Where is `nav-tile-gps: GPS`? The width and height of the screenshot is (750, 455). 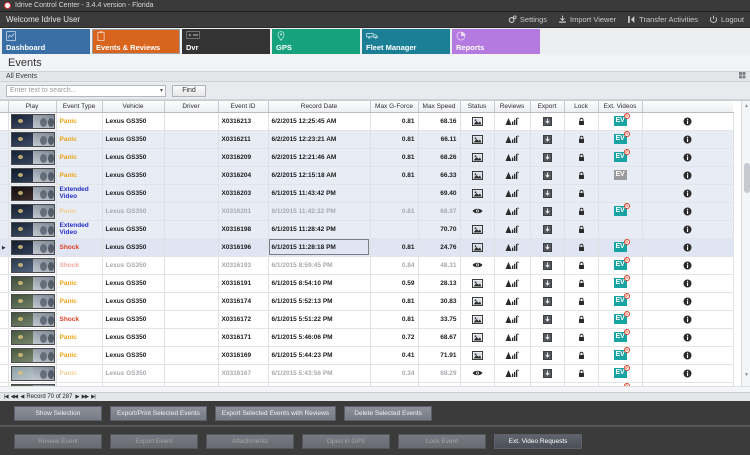 nav-tile-gps: GPS is located at coordinates (316, 41).